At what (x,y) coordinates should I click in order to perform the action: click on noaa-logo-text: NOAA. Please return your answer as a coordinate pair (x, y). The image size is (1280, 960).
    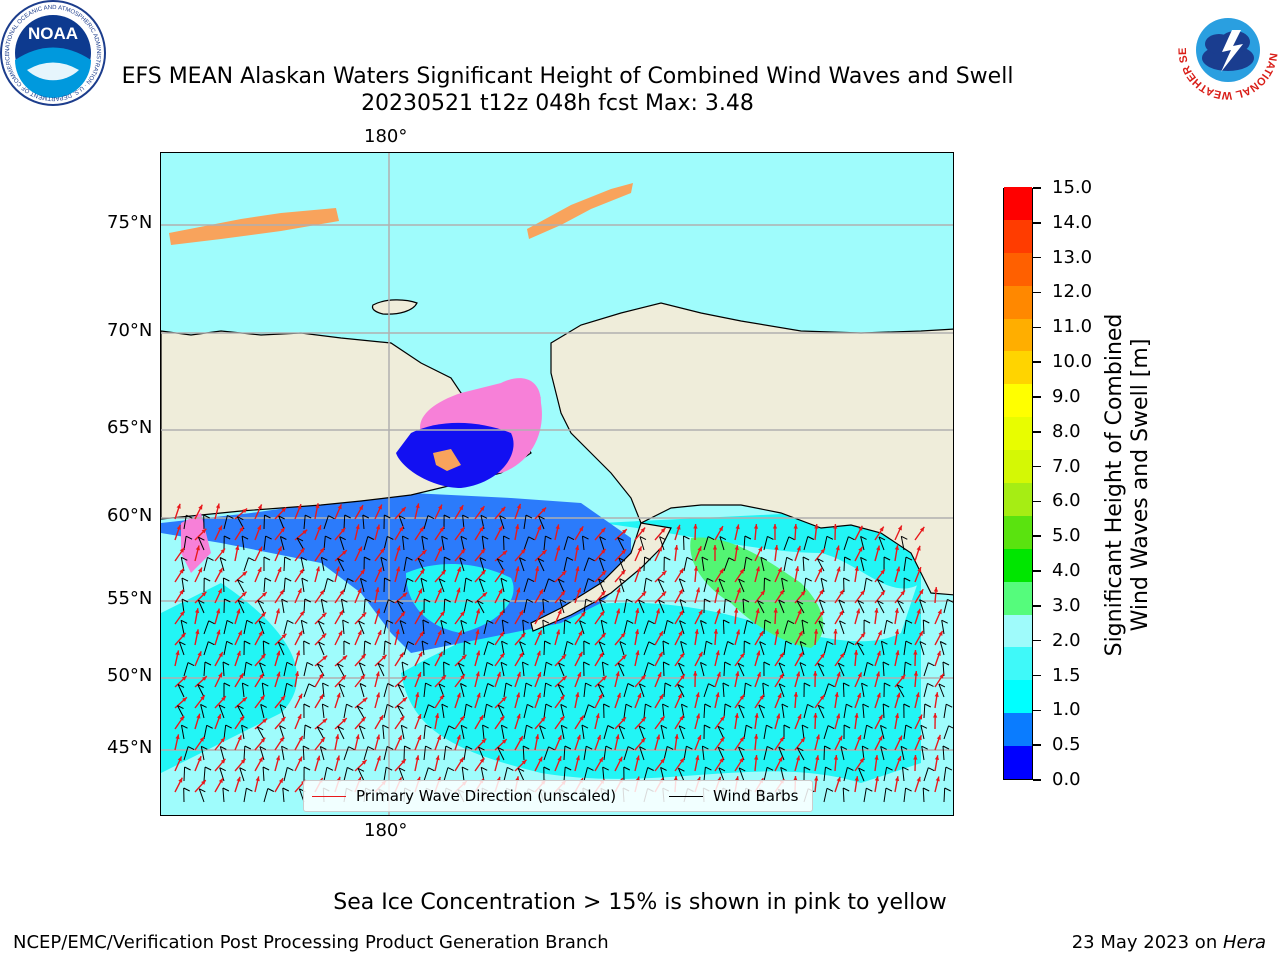
    Looking at the image, I should click on (53, 33).